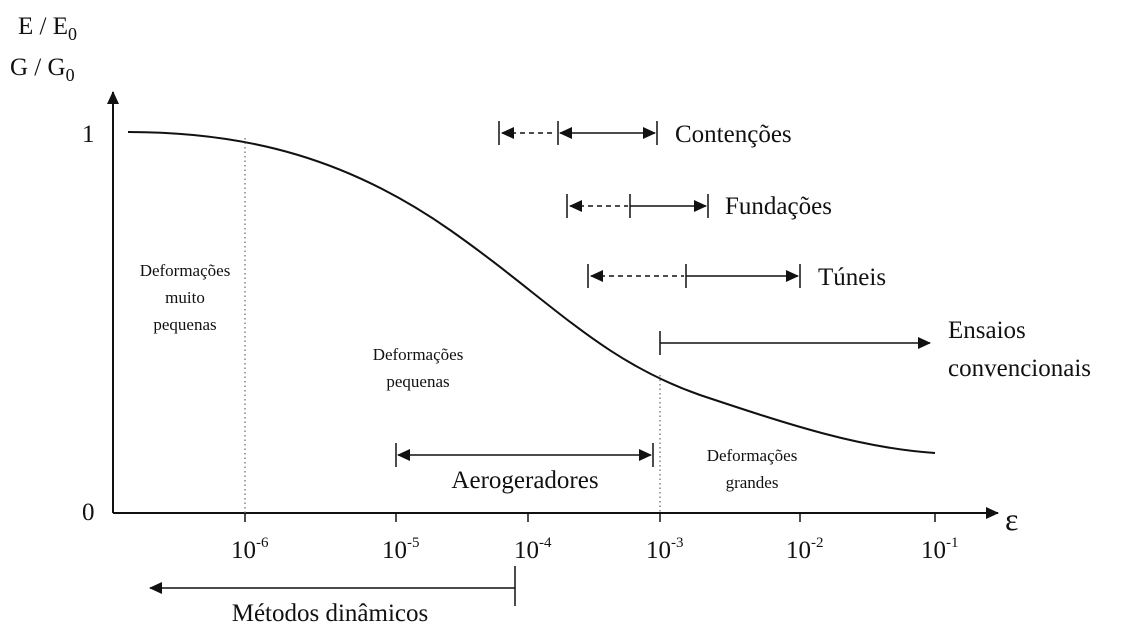  I want to click on zone-label: muito, so click(185, 297).